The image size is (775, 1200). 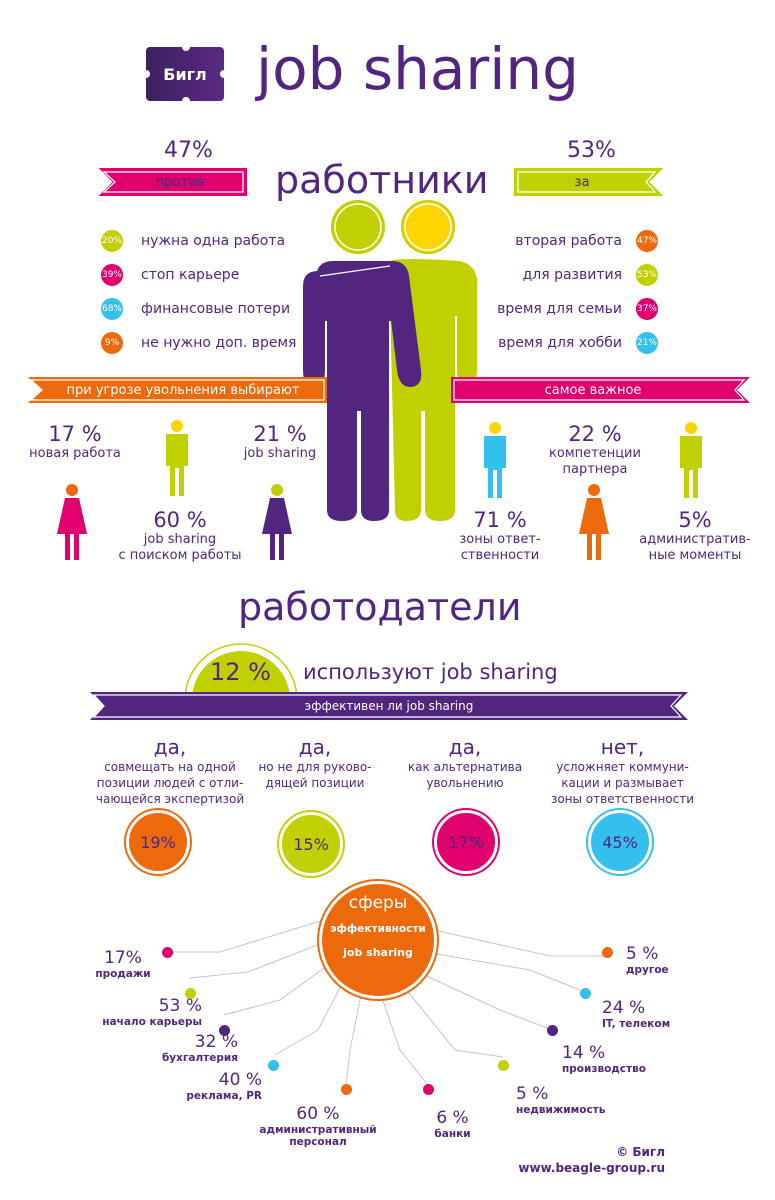 I want to click on dot-sales, so click(x=167, y=952).